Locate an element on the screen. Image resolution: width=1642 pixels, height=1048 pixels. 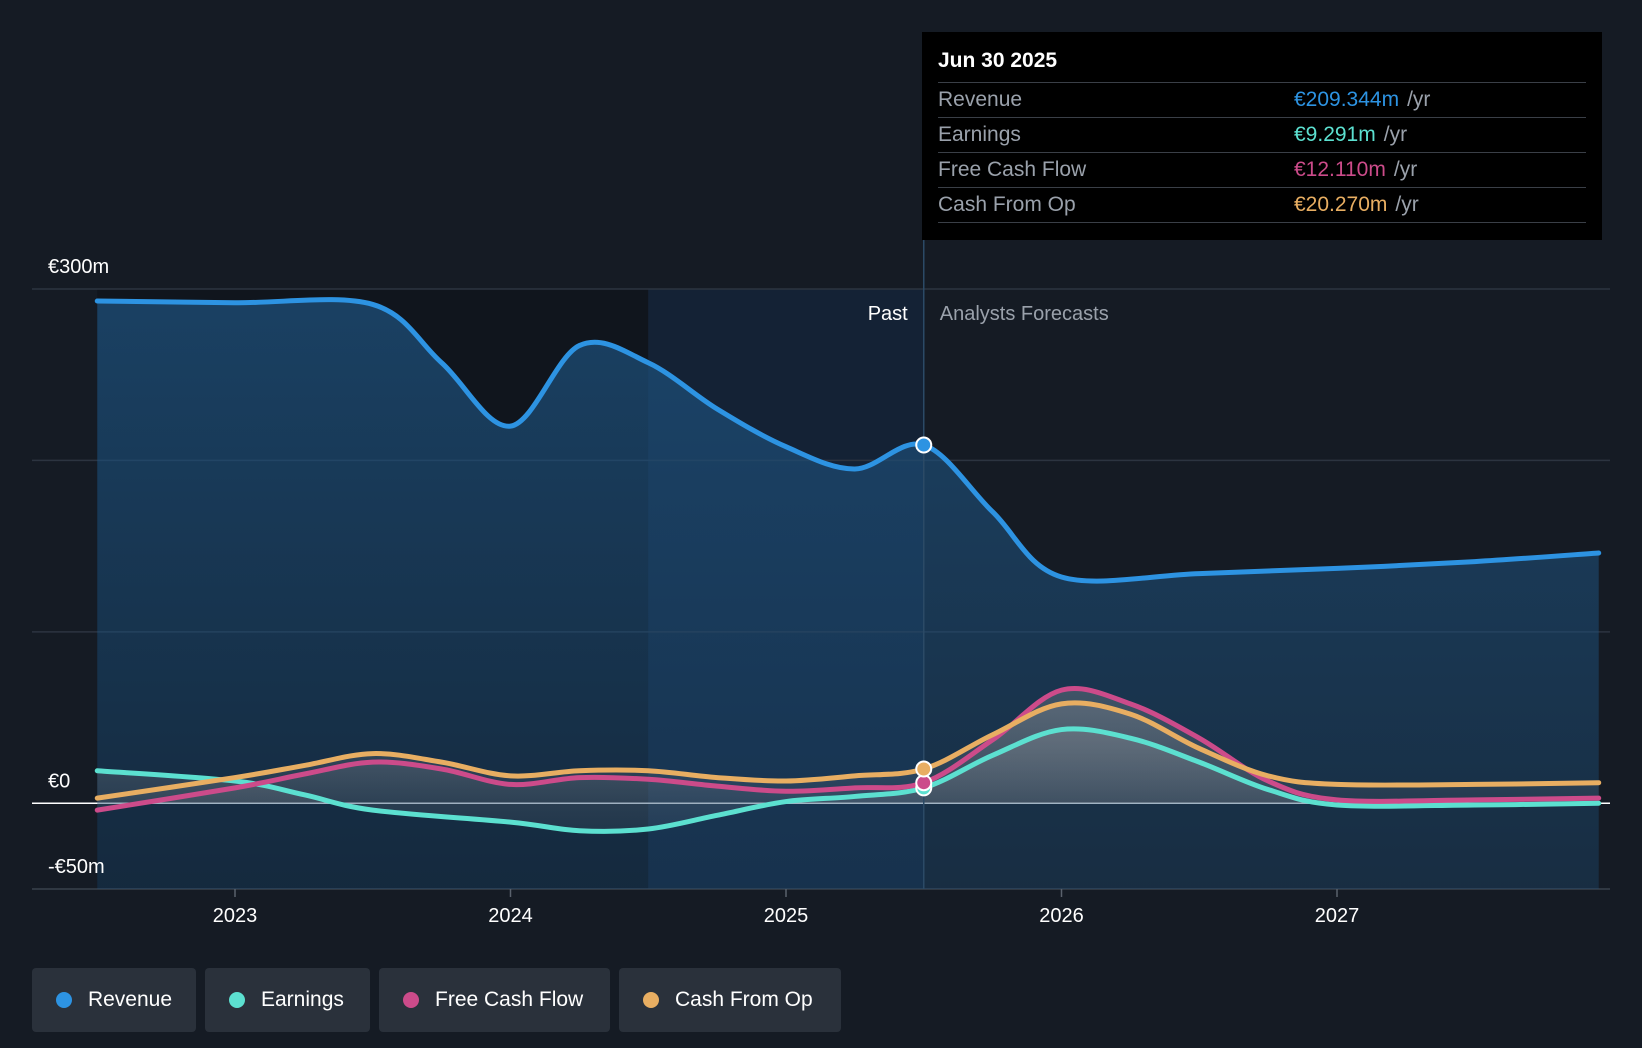
legend-item-cash-from-op: Cash From Op is located at coordinates (730, 1000).